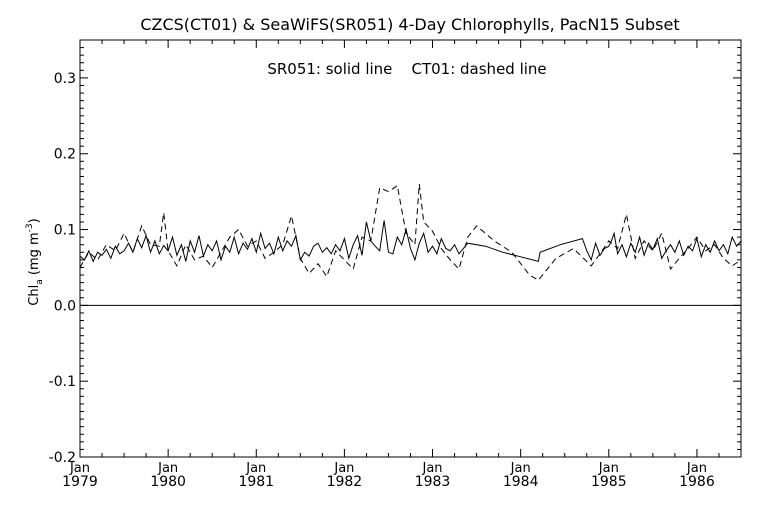 The height and width of the screenshot is (512, 768). Describe the element at coordinates (80, 482) in the screenshot. I see `x-tick-label-year: 1979` at that location.